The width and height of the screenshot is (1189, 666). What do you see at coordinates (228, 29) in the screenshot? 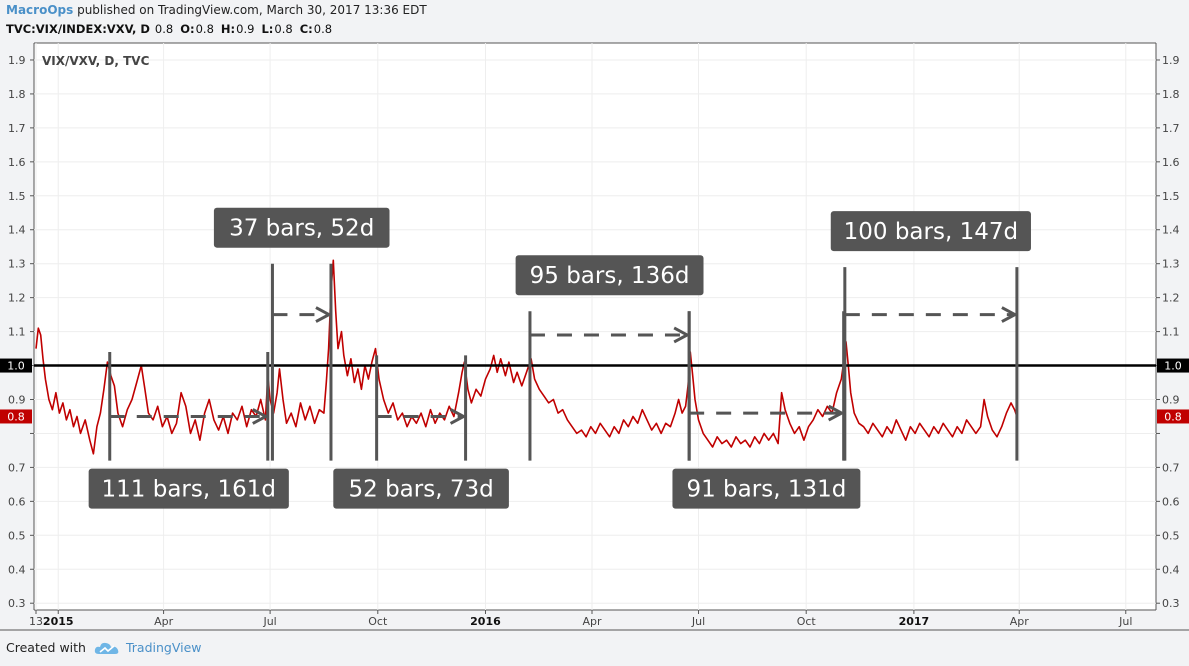
I see `high-label: H:` at bounding box center [228, 29].